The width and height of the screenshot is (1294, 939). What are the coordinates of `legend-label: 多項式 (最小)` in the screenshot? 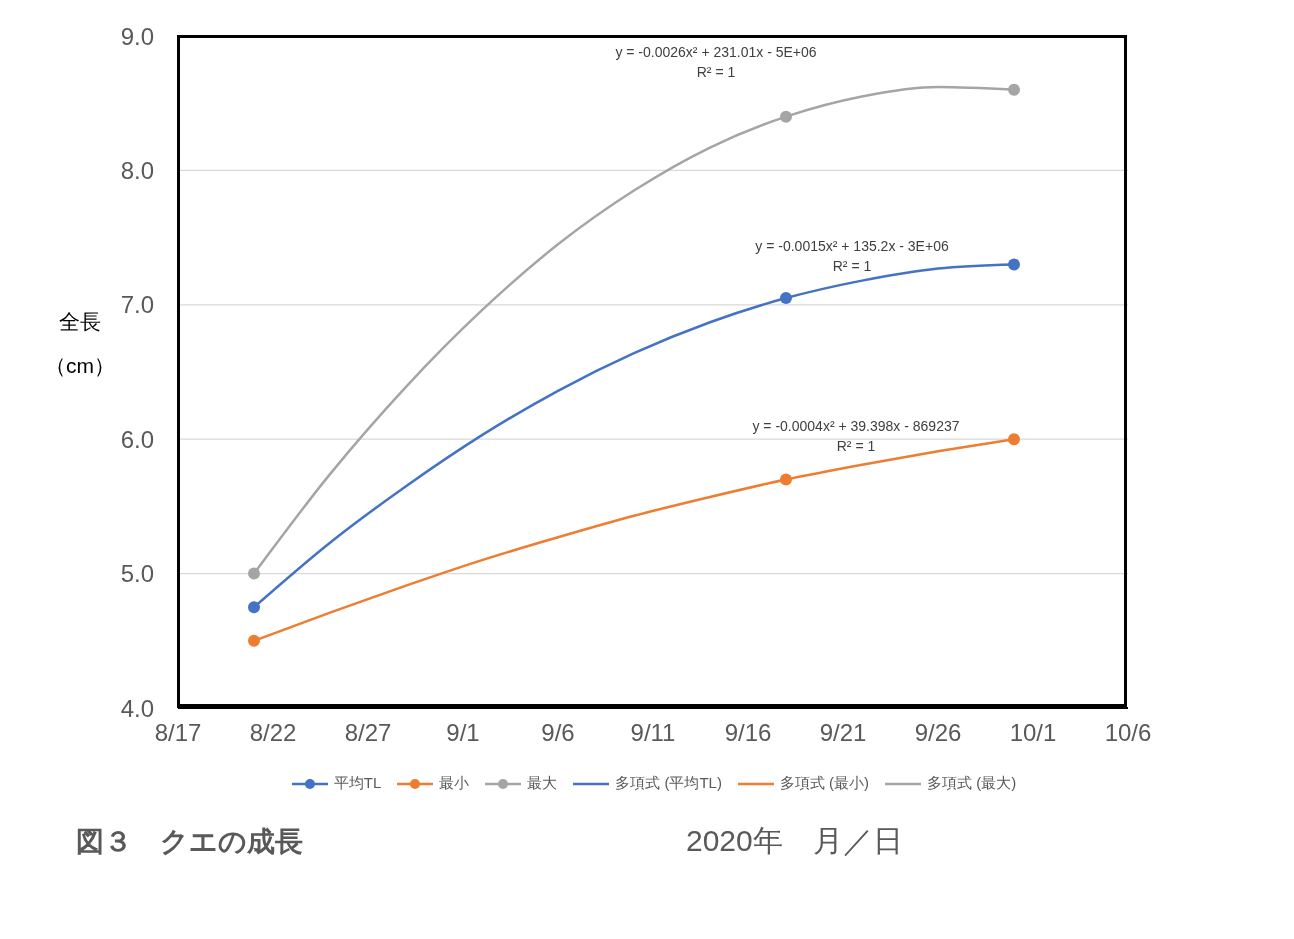 It's located at (824, 783).